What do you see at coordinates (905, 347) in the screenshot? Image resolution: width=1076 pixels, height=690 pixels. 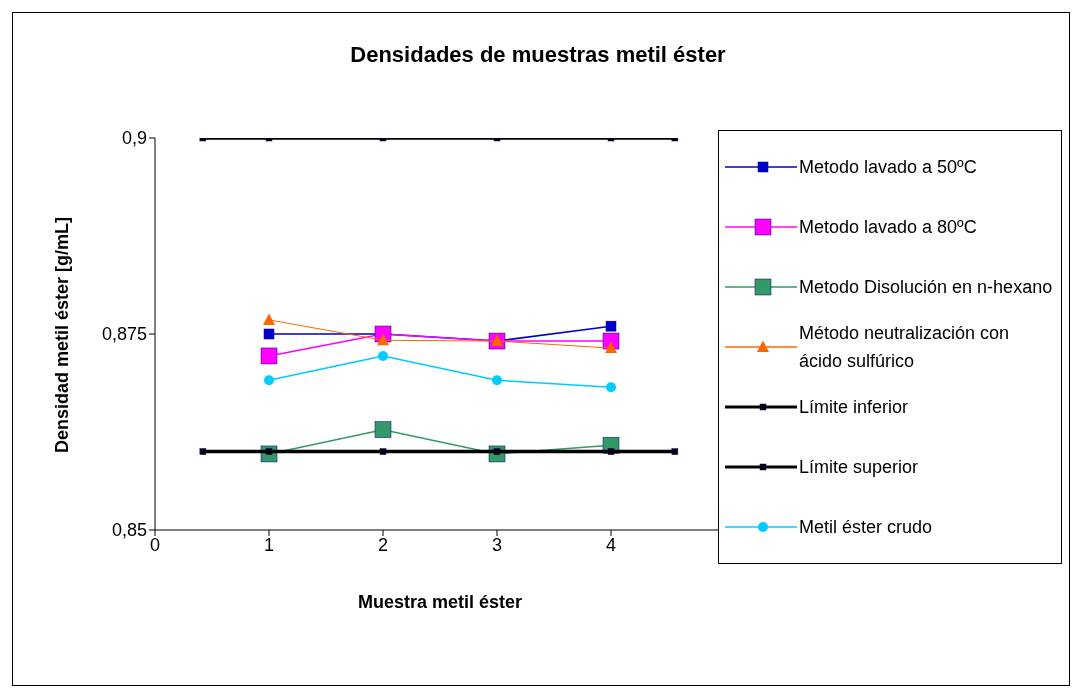 I see `legend-label: Método neutralización con ácido sulfúrico` at bounding box center [905, 347].